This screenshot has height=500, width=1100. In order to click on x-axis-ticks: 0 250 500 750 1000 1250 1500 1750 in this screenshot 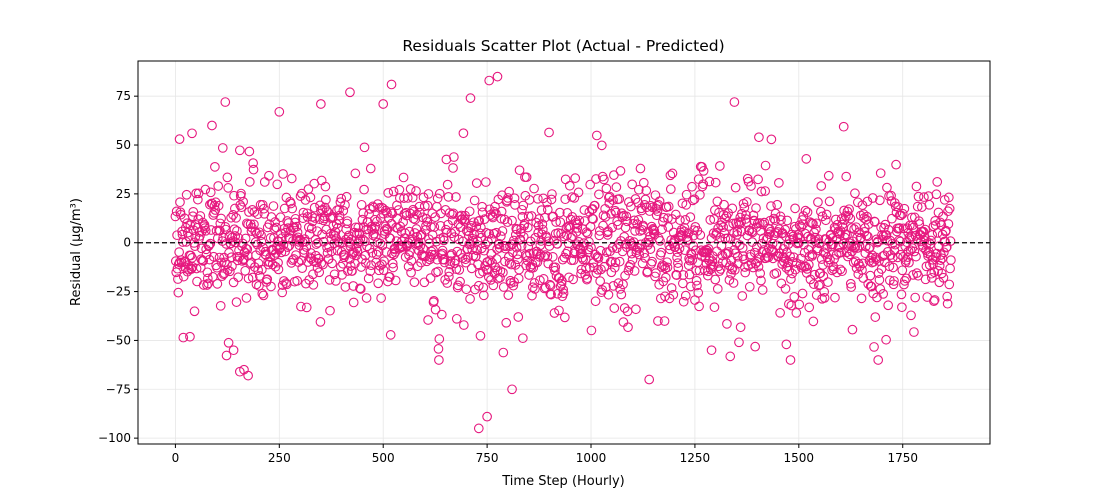, I will do `click(545, 454)`.